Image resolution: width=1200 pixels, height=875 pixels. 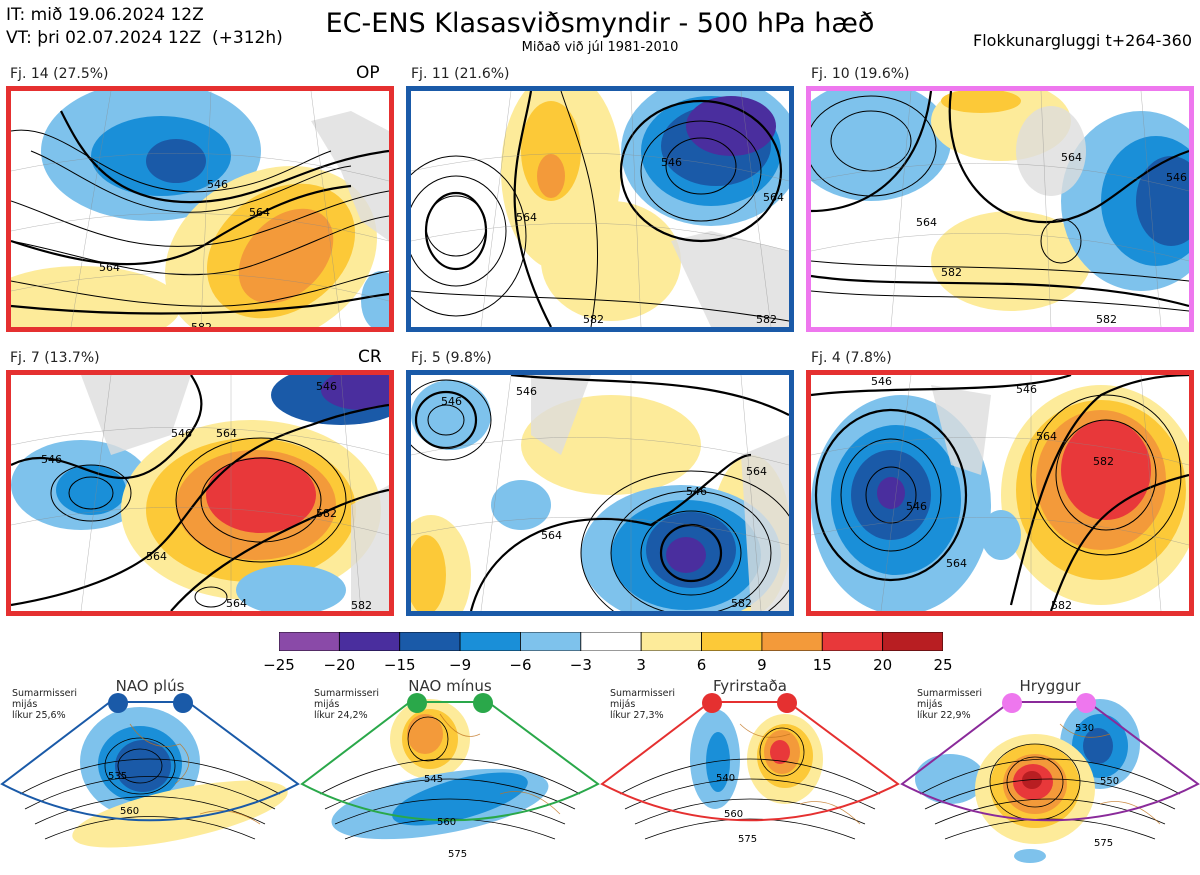 What do you see at coordinates (851, 358) in the screenshot?
I see `panel-6-label: Fj. 4 (7.8%)` at bounding box center [851, 358].